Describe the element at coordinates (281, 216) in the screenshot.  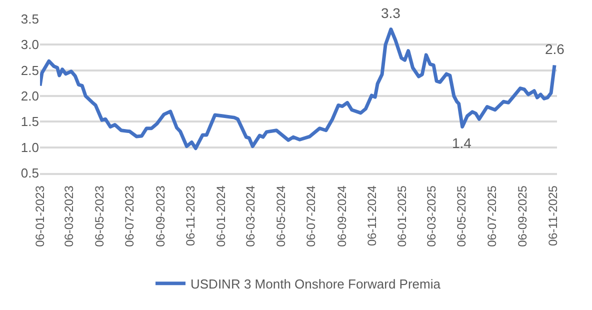
I see `x-tick-label: 06-05-2024` at that location.